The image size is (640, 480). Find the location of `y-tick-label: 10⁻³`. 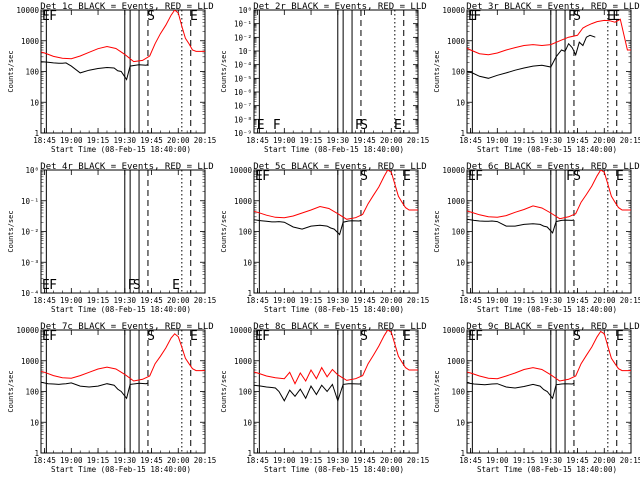

y-tick-label: 10⁻³ is located at coordinates (30, 262).